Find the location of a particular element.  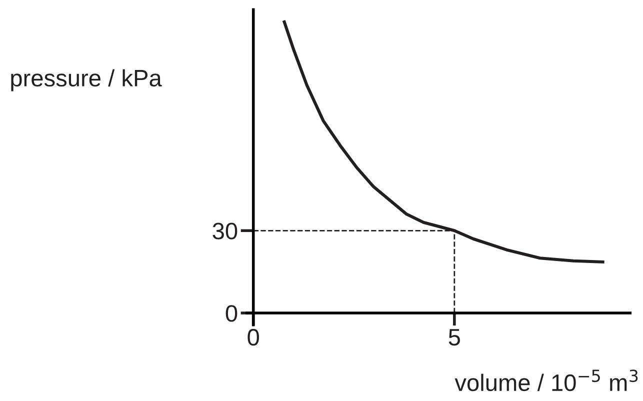

x-tick-label: 5 is located at coordinates (454, 337).